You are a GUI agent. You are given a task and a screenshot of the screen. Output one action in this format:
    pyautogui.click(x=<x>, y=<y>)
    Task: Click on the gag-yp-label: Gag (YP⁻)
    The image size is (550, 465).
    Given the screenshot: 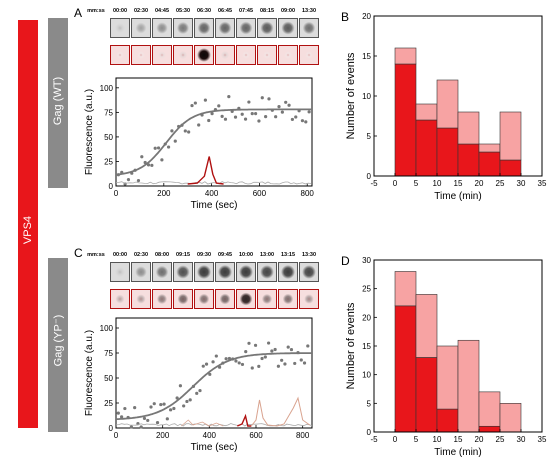 What is the action you would take?
    pyautogui.click(x=58, y=340)
    